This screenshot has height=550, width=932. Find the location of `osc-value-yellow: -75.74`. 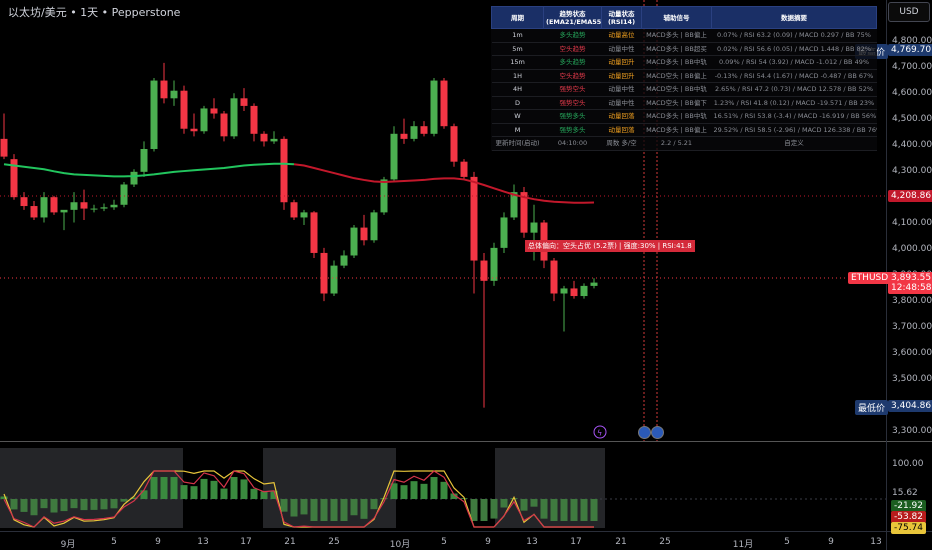

osc-value-yellow: -75.74 is located at coordinates (909, 528).